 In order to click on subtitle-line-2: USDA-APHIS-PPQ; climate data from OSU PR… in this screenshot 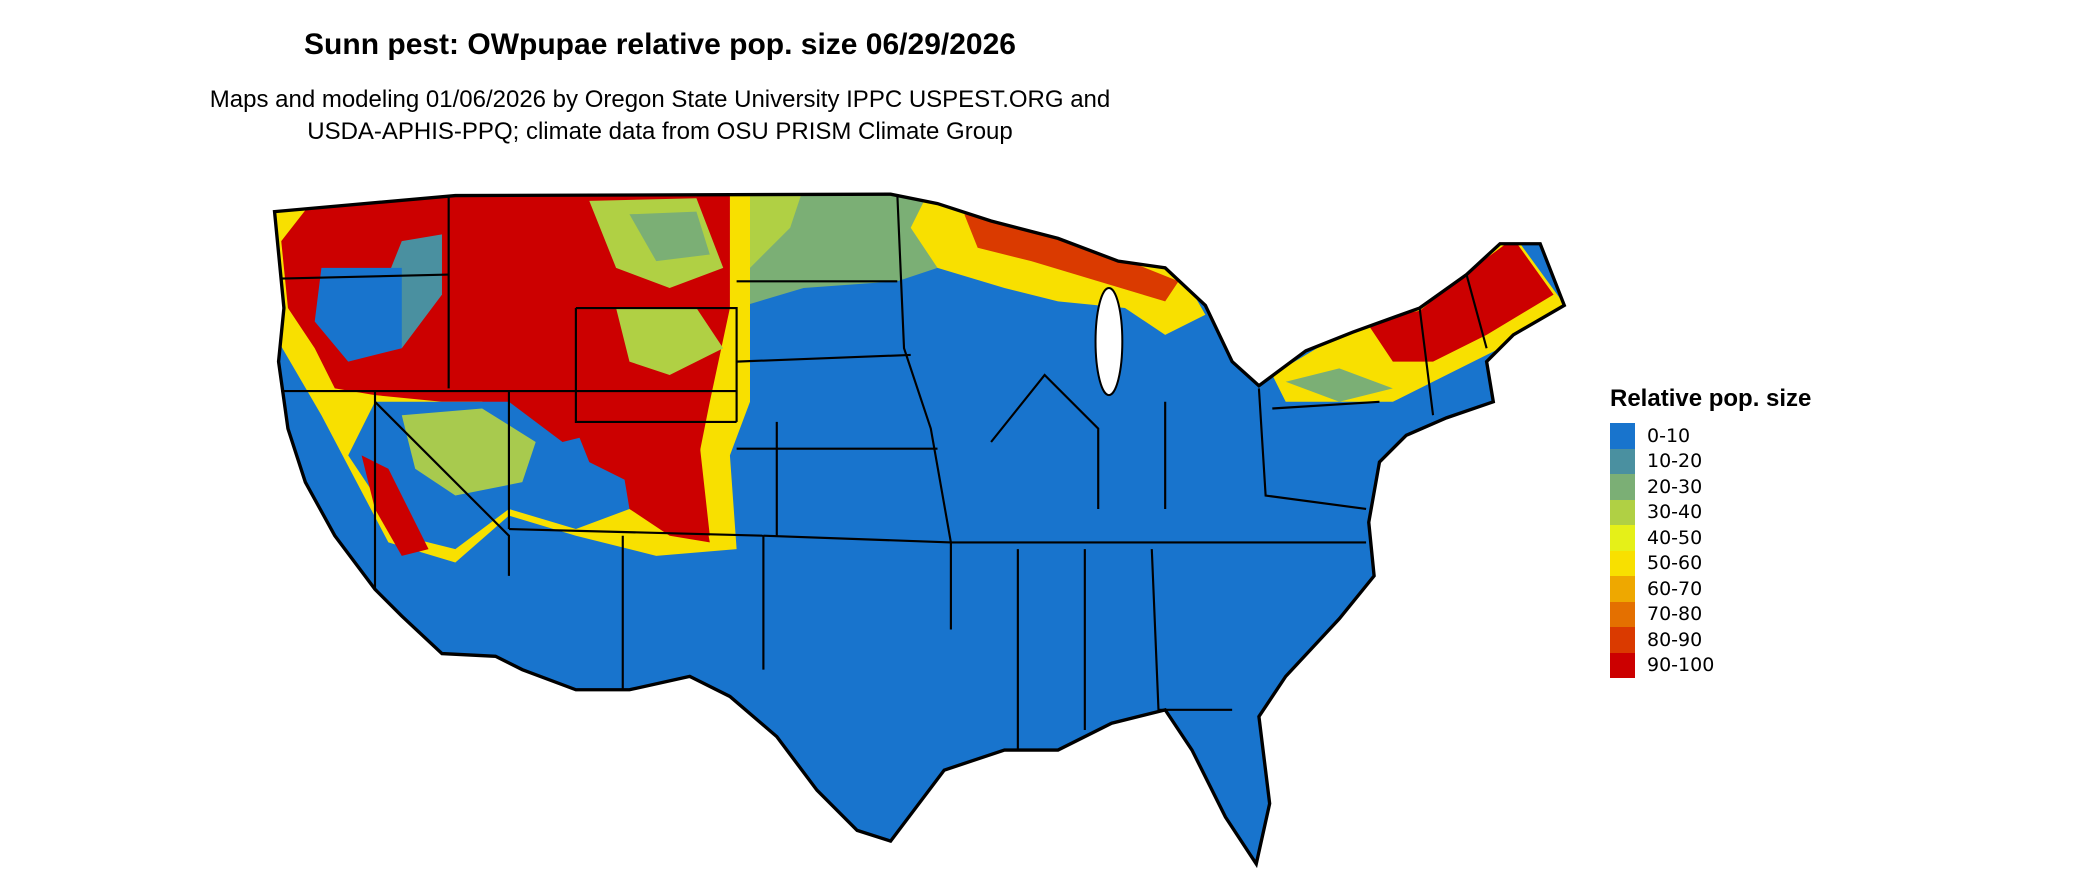, I will do `click(660, 131)`.